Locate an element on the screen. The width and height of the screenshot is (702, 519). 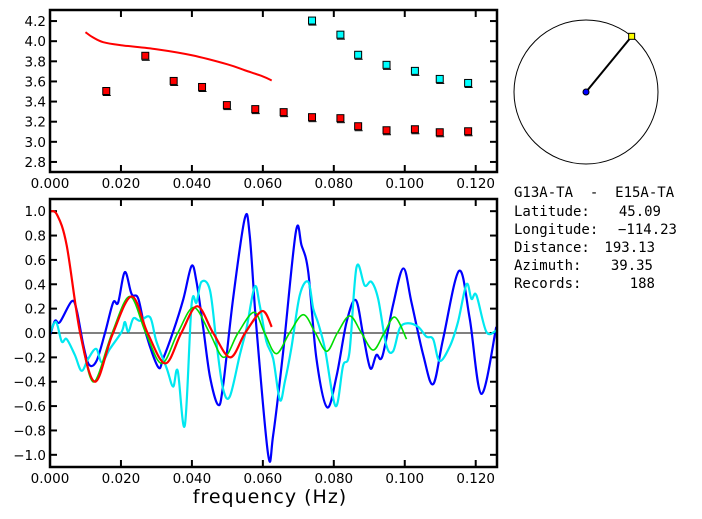
y-tick-label: 2.8 is located at coordinates (35, 163).